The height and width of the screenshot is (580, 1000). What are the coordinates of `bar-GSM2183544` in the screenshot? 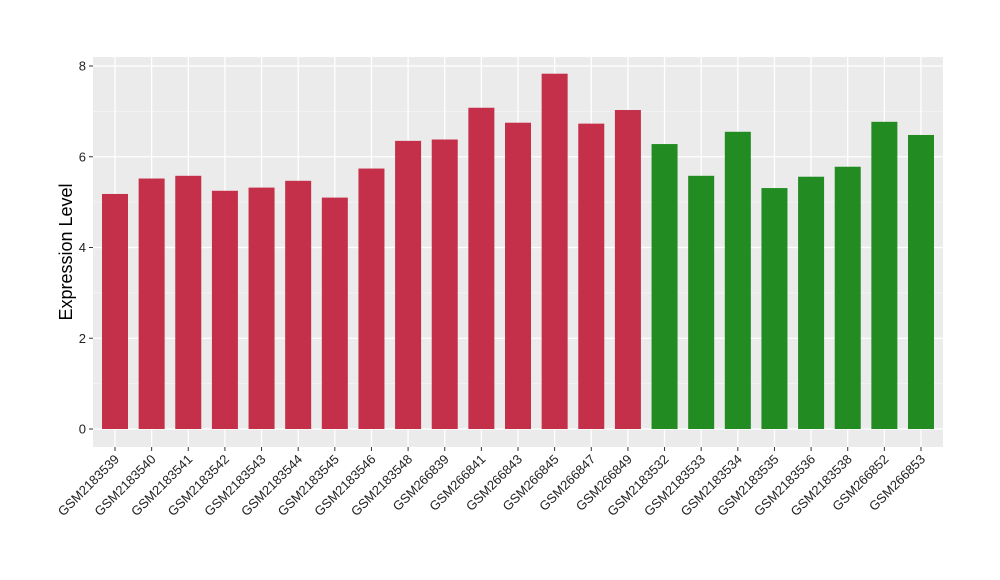 It's located at (298, 304).